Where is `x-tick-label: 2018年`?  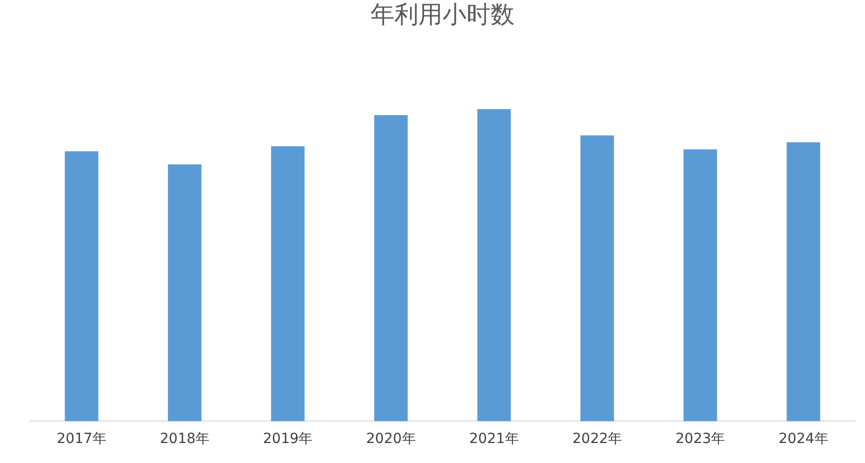 x-tick-label: 2018年 is located at coordinates (185, 439).